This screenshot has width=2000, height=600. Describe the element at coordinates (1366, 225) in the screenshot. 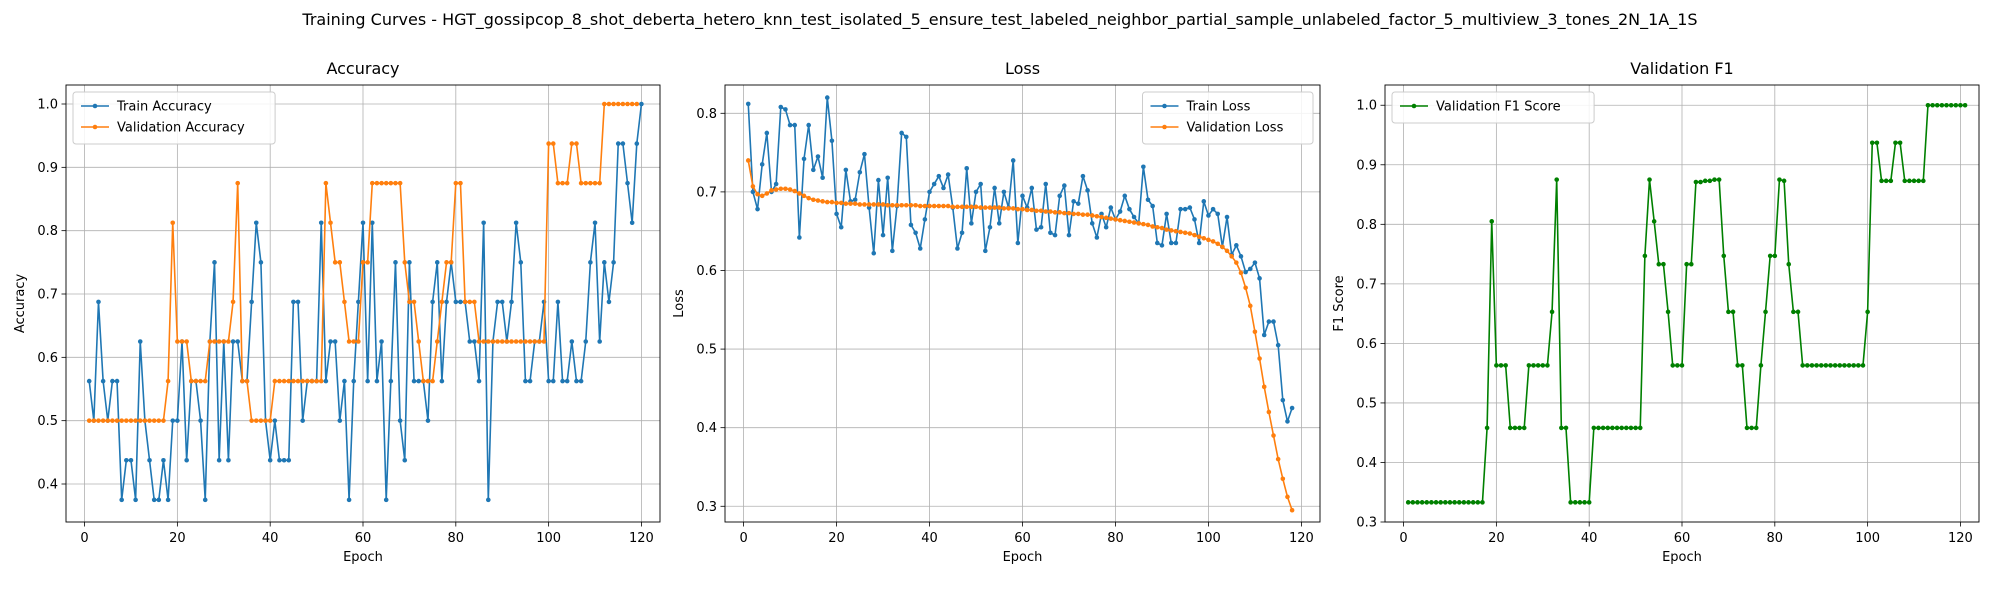

I see `y-tick-label: 0.8` at that location.